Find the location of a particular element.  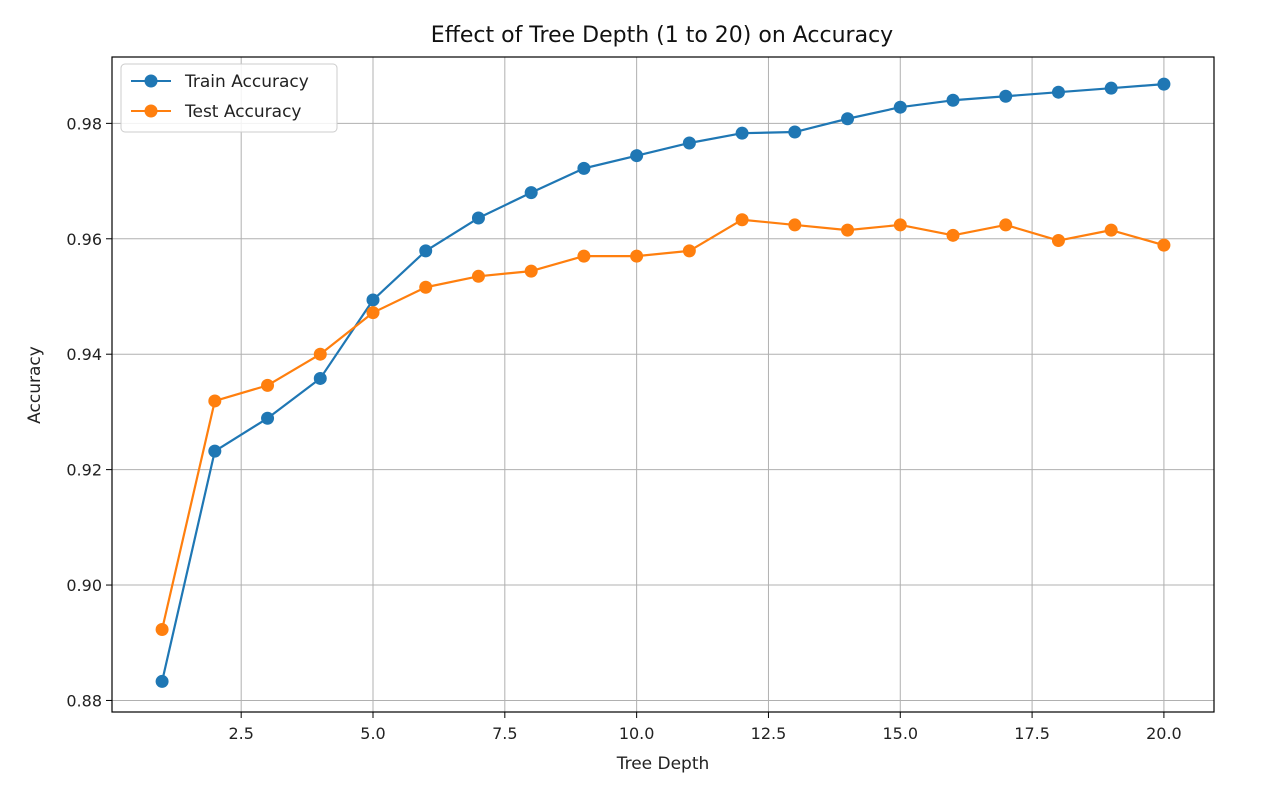

y-tick-label: 0.88 is located at coordinates (84, 700).